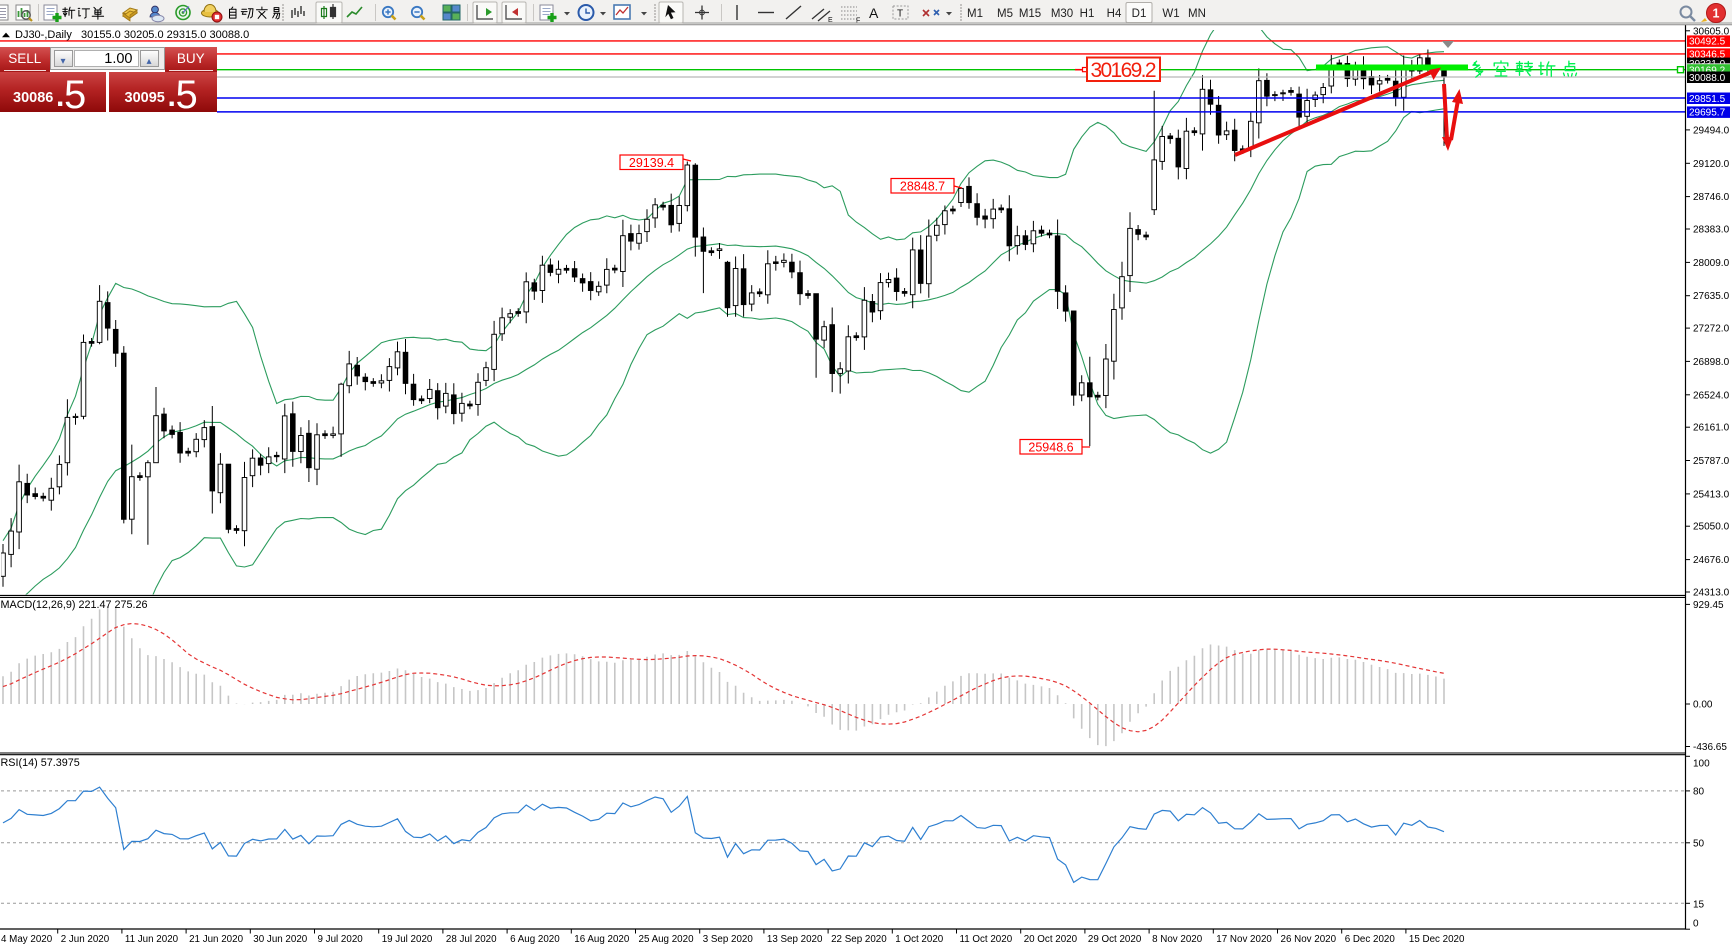 This screenshot has width=1732, height=949. What do you see at coordinates (1711, 130) in the screenshot?
I see `svg-text: 29494.0` at bounding box center [1711, 130].